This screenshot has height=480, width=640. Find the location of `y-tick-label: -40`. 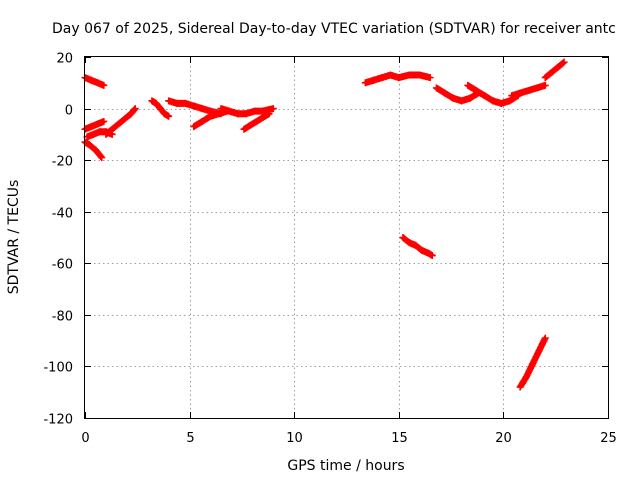

y-tick-label: -40 is located at coordinates (62, 214).